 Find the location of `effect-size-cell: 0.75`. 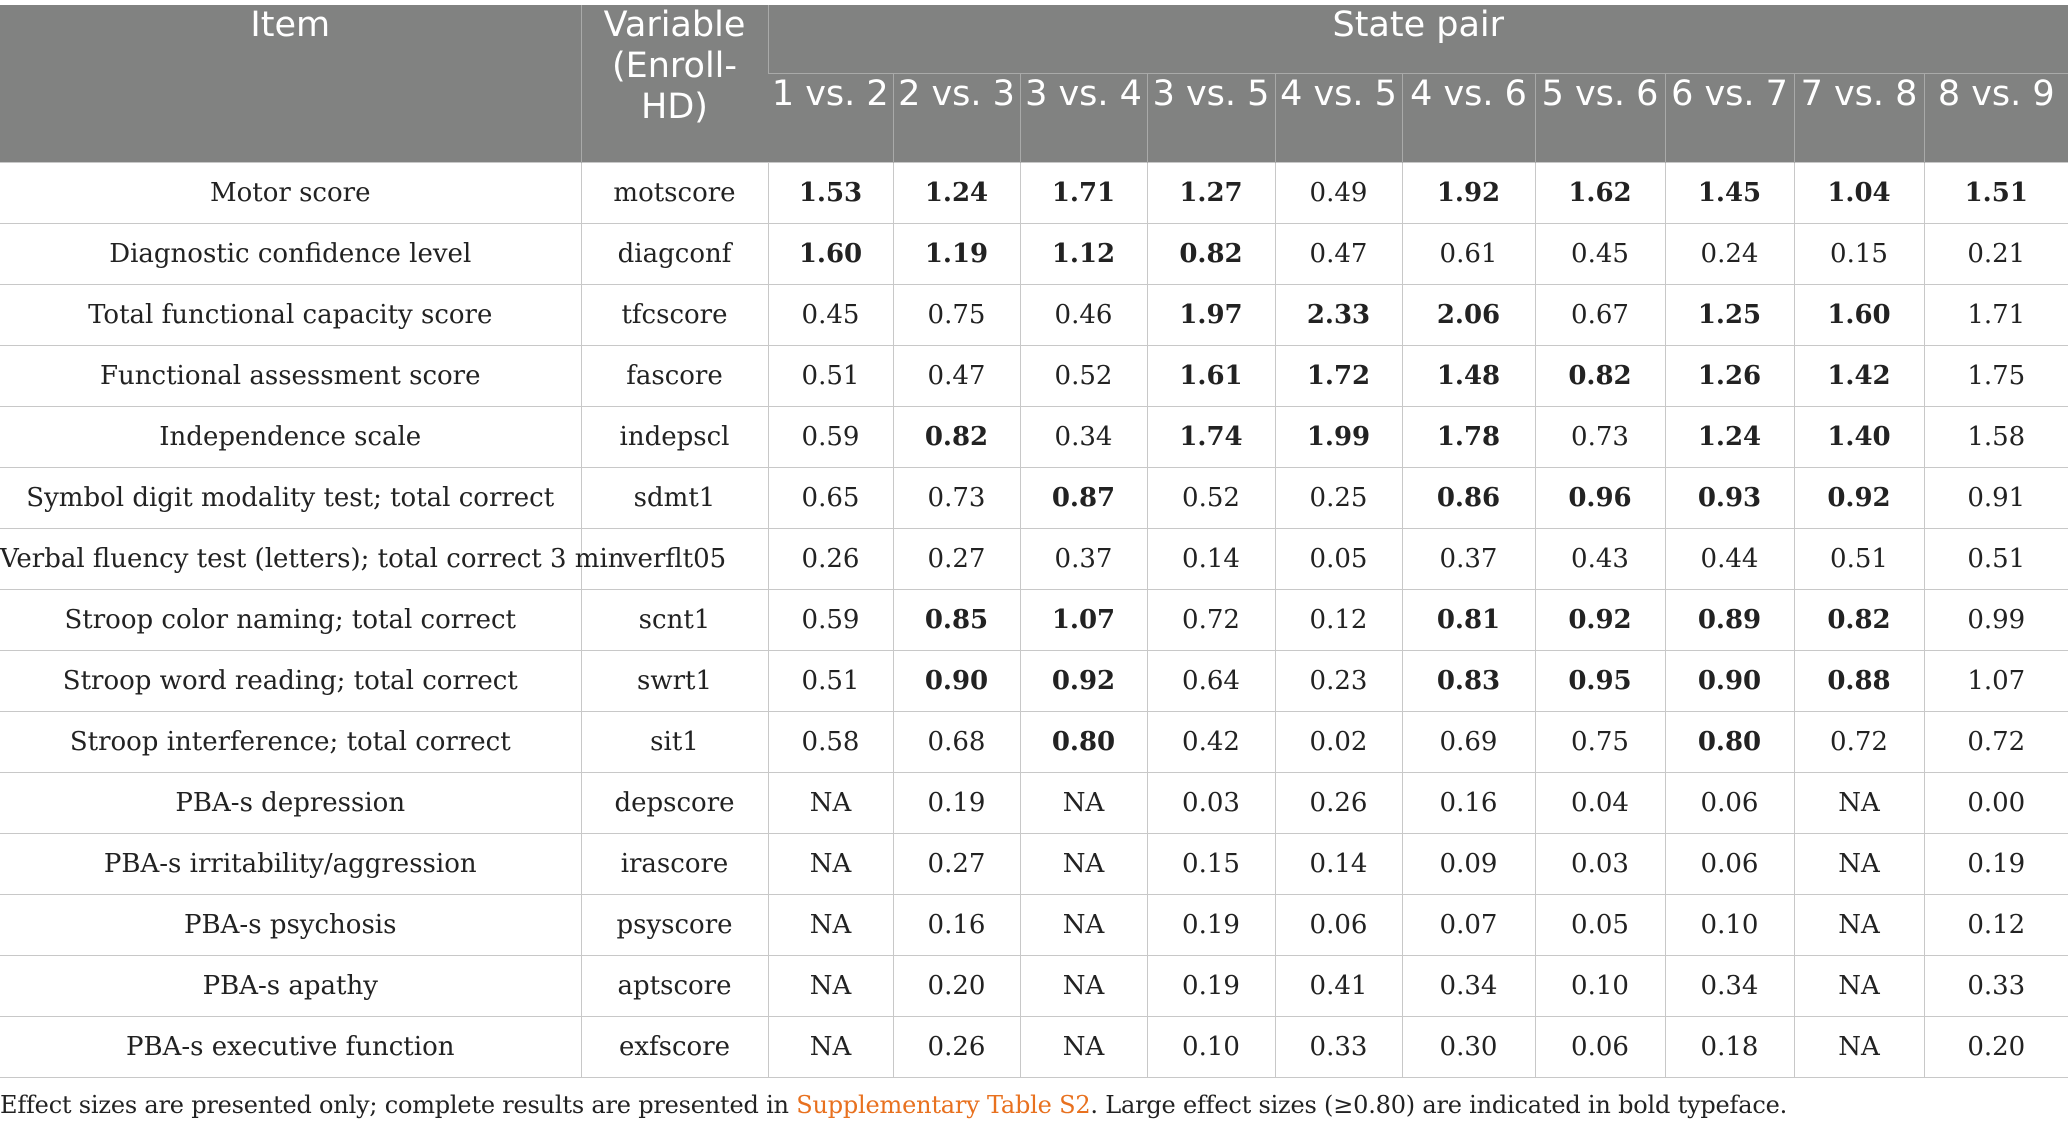

effect-size-cell: 0.75 is located at coordinates (1599, 742).